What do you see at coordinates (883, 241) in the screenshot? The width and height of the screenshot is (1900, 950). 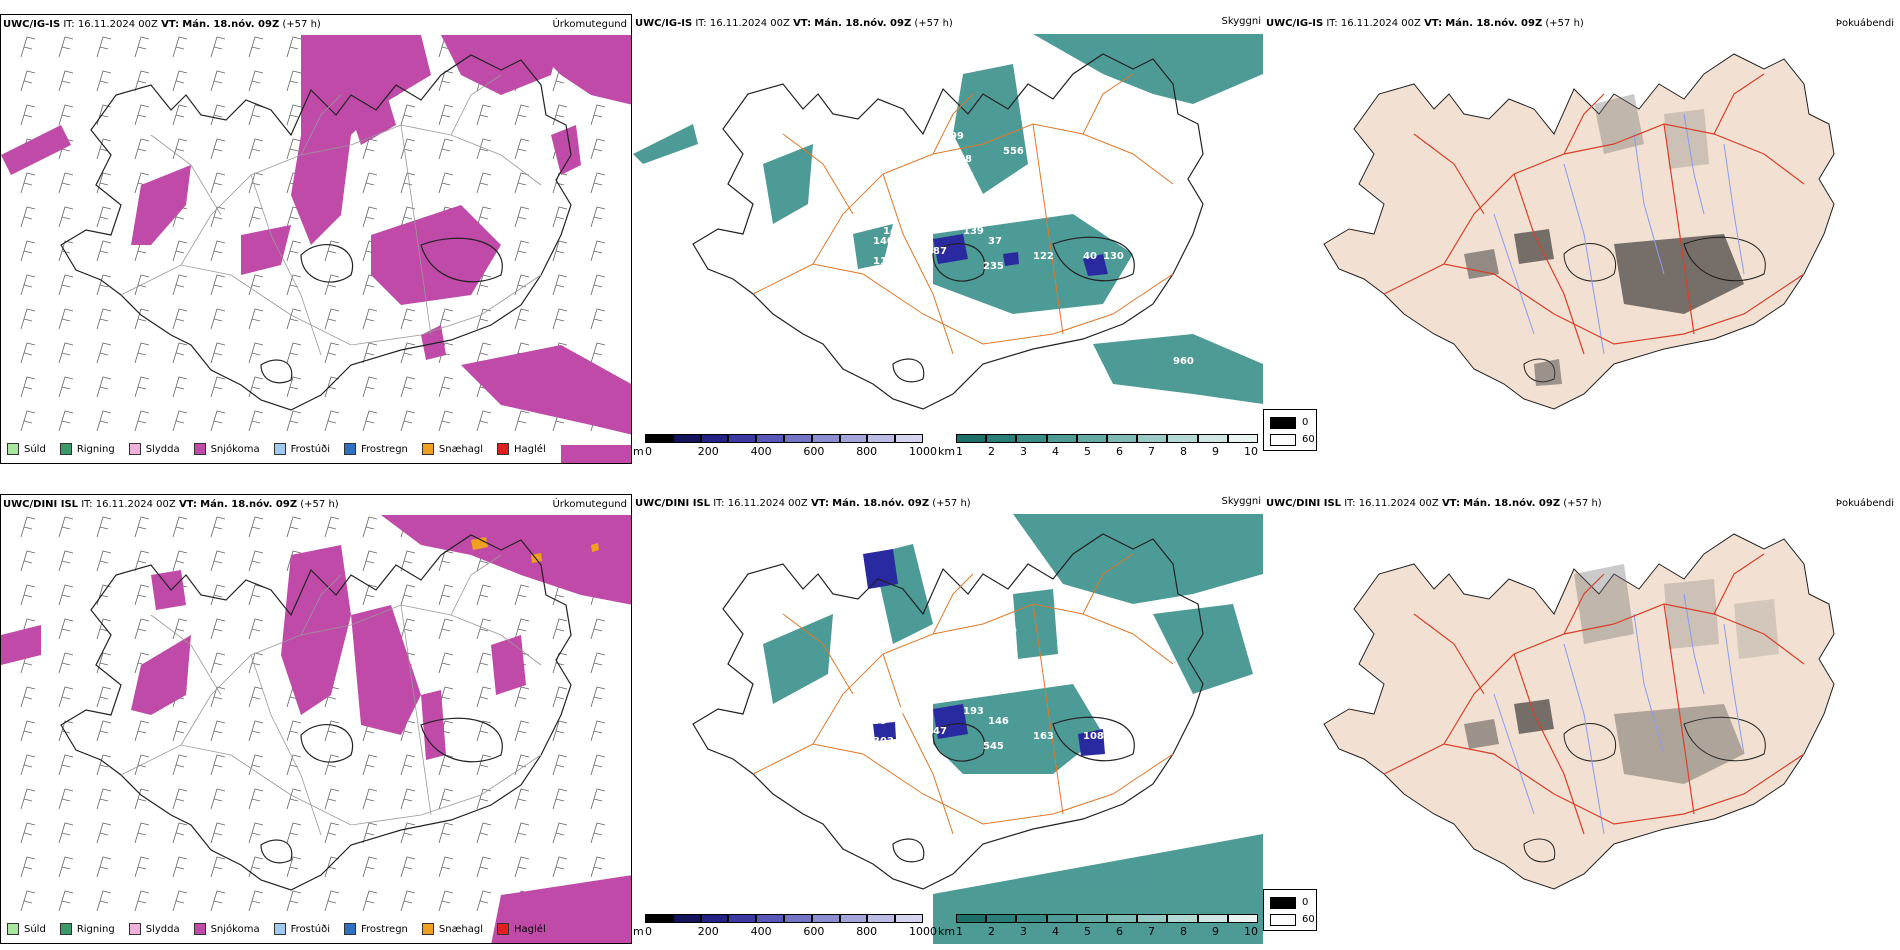 I see `cloud-base-label: 140` at bounding box center [883, 241].